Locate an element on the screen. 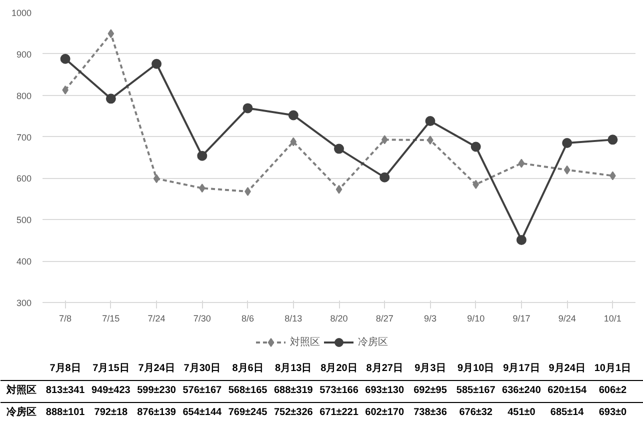 This screenshot has width=643, height=432. text: 9月10日 is located at coordinates (476, 368).